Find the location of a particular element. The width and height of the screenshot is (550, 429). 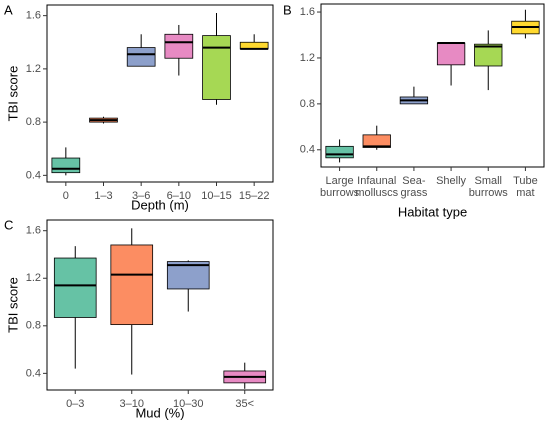

panel-label: C is located at coordinates (8, 224).